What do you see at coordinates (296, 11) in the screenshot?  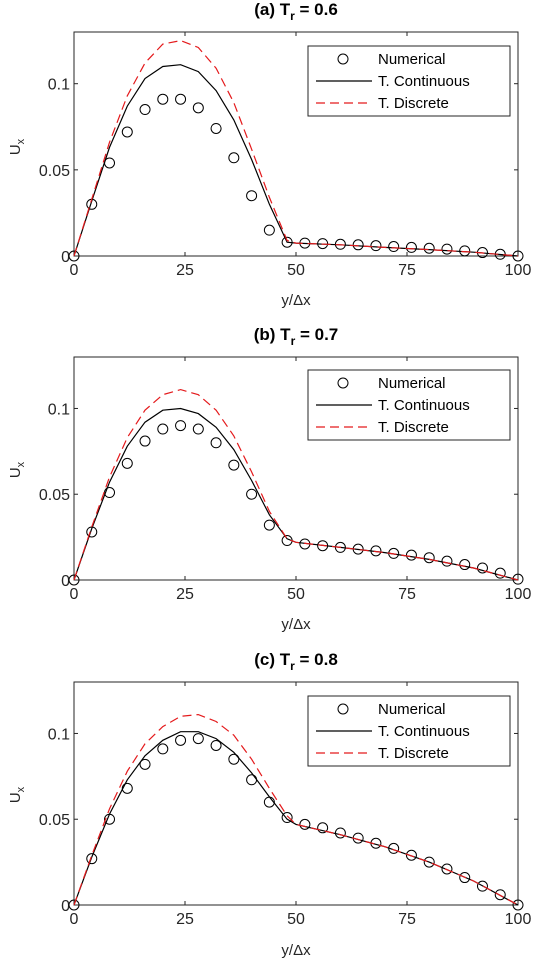 I see `panel-title: (a) Tr = 0.6` at bounding box center [296, 11].